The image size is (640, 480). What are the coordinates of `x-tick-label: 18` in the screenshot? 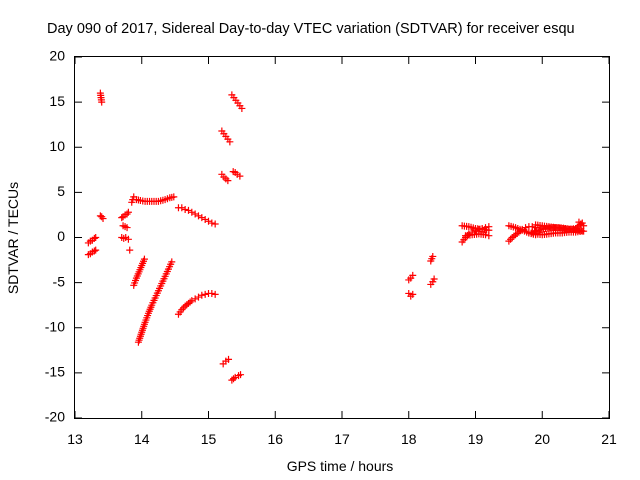 It's located at (409, 439).